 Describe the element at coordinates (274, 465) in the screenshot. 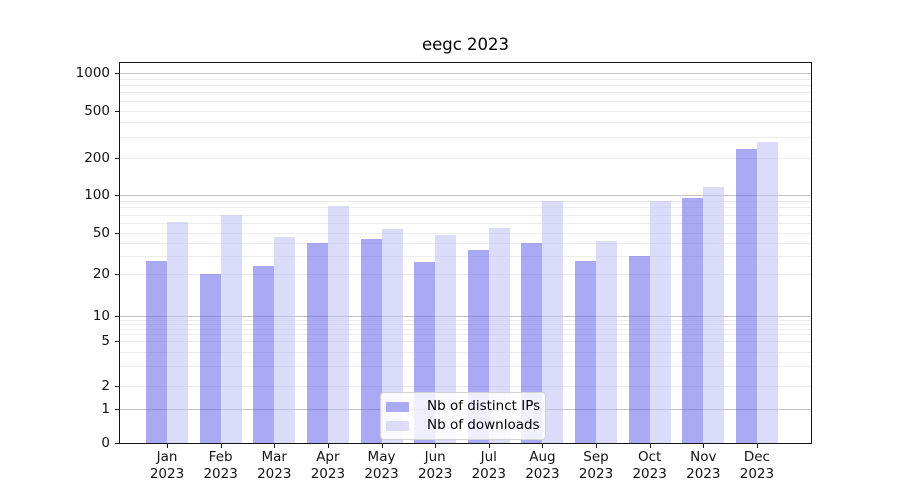

I see `x-tick-label: Mar 2023` at that location.